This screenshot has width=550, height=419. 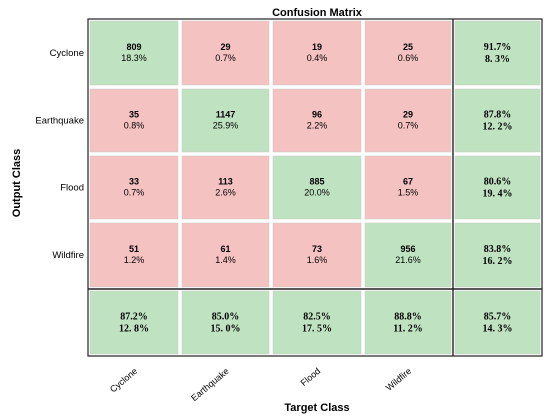 I want to click on summary-cell: 83.8%16. 2%, so click(x=497, y=255).